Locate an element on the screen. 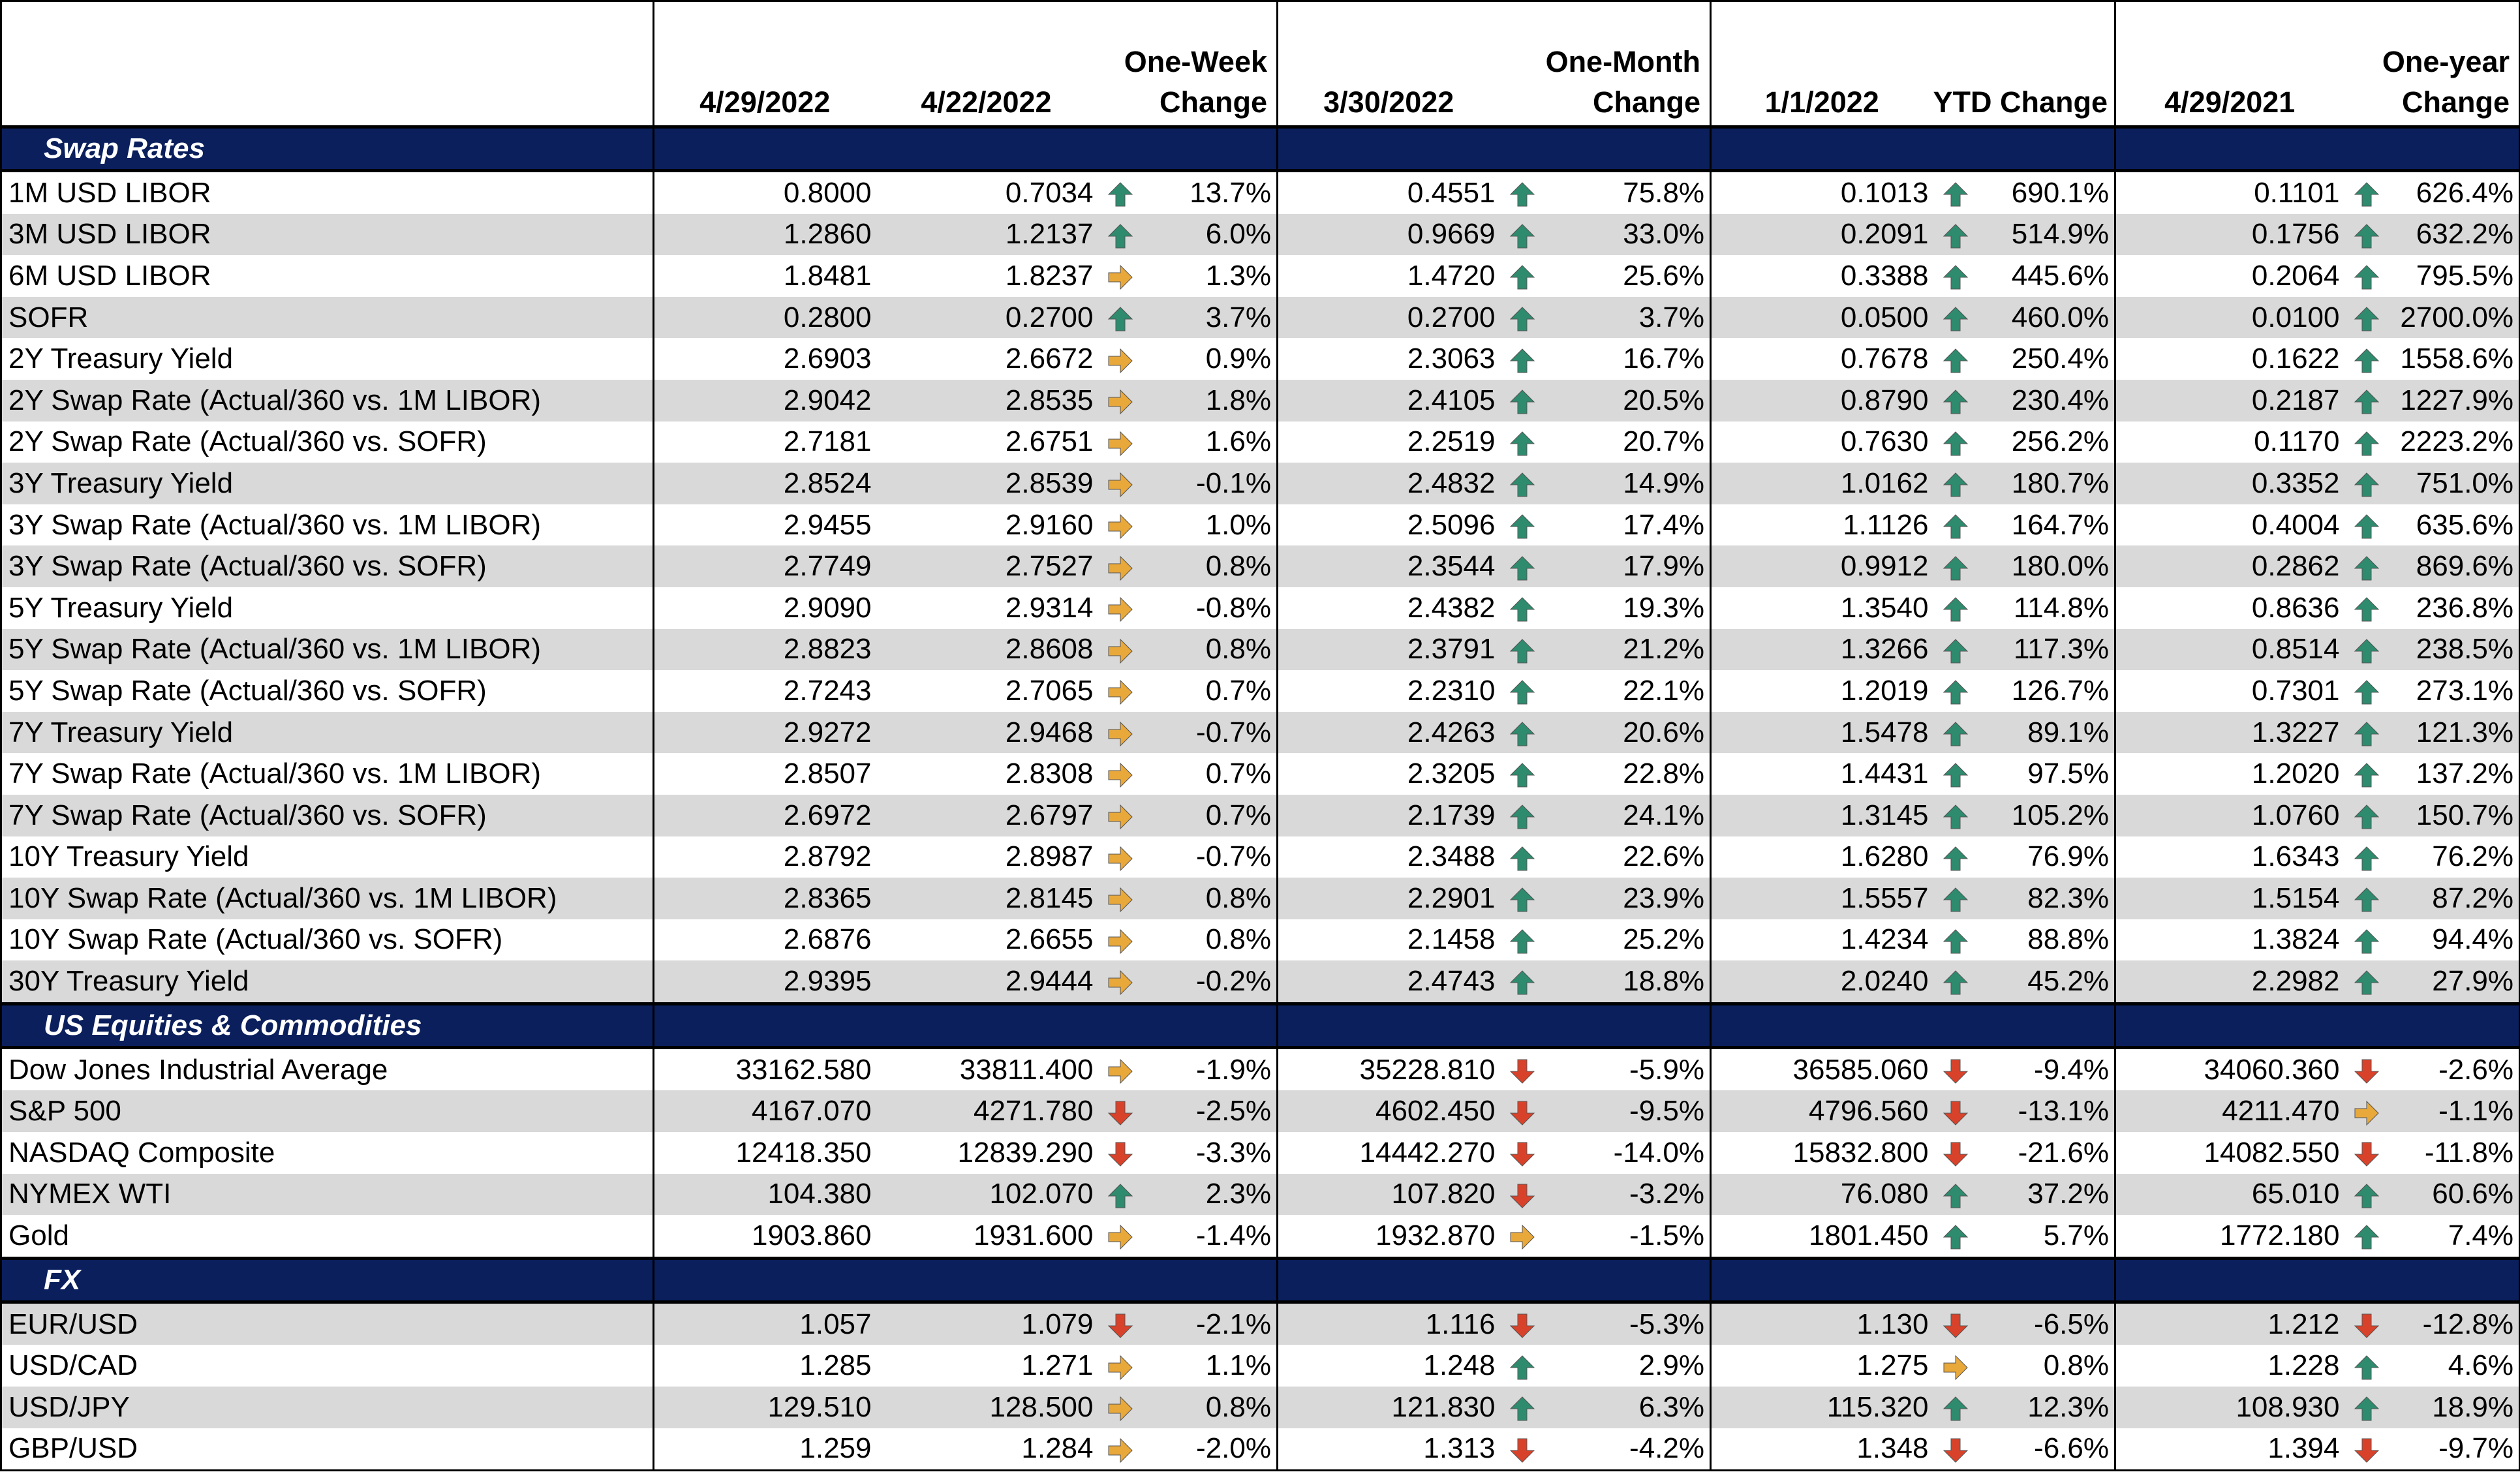 This screenshot has height=1472, width=2520. value-4-22-2022: 2.6655 is located at coordinates (1049, 939).